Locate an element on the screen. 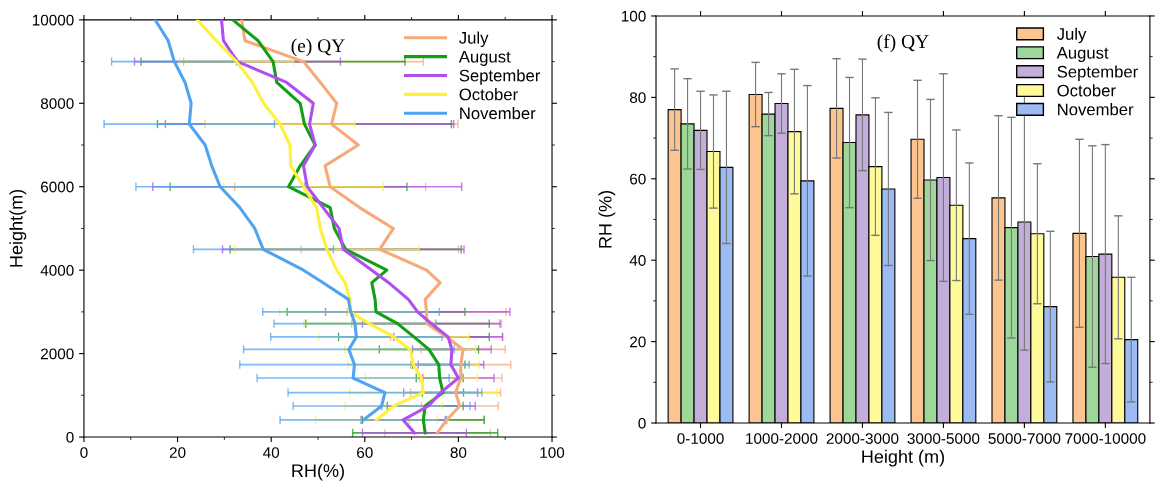 Image resolution: width=1158 pixels, height=484 pixels. x-tick-label: 1000-2000 is located at coordinates (782, 438).